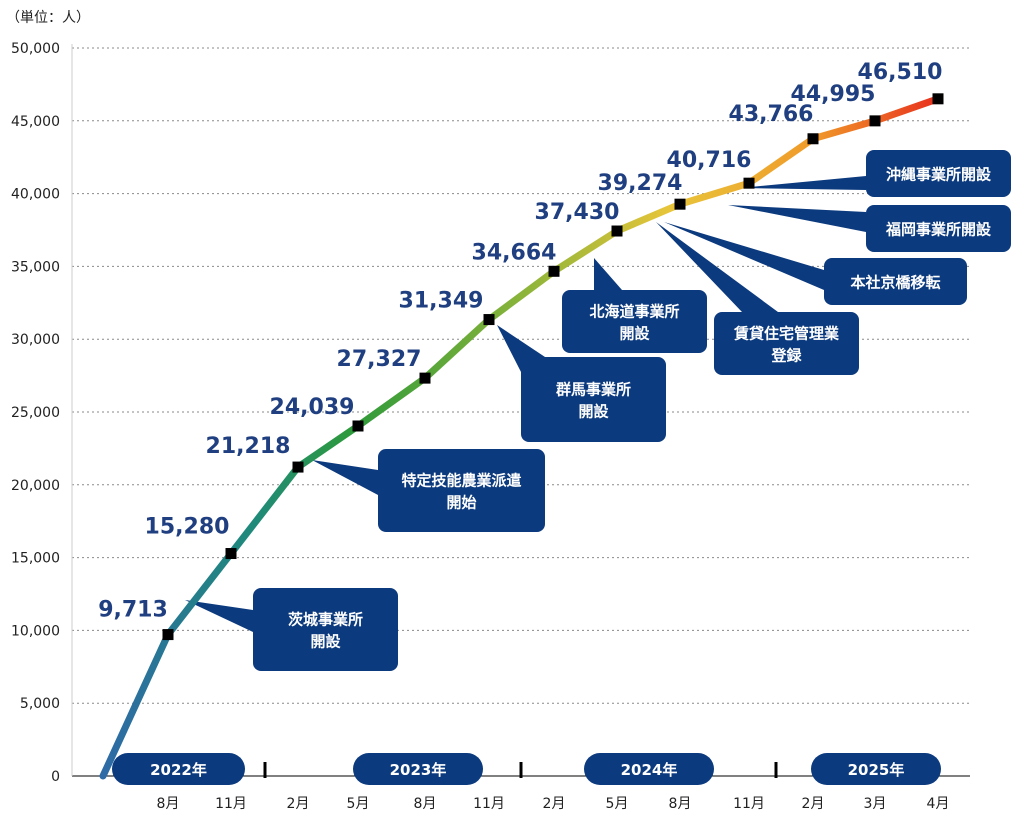 The image size is (1024, 822). I want to click on data-value-label: 37,430, so click(577, 212).